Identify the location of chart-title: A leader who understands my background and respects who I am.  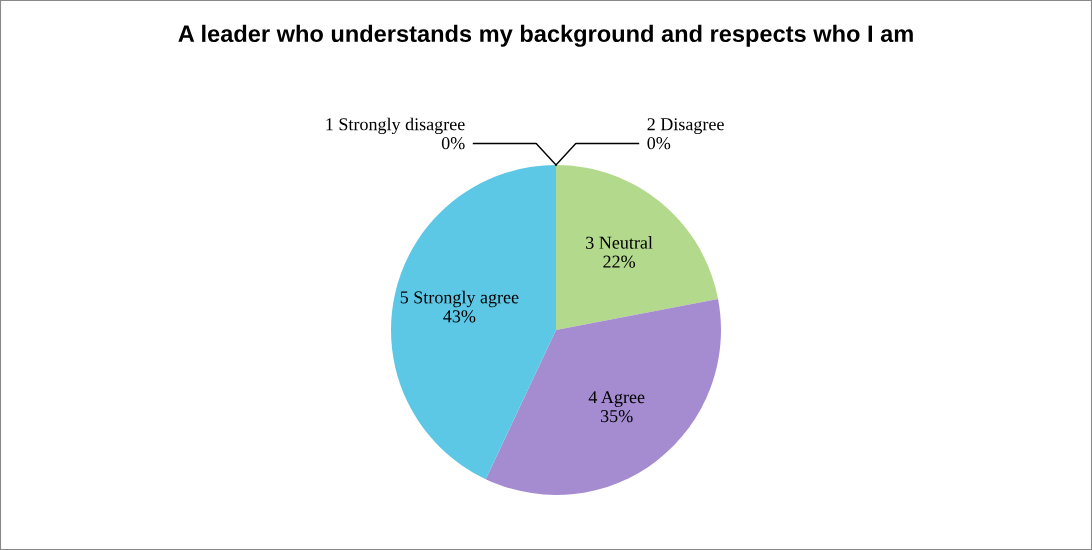
(545, 35).